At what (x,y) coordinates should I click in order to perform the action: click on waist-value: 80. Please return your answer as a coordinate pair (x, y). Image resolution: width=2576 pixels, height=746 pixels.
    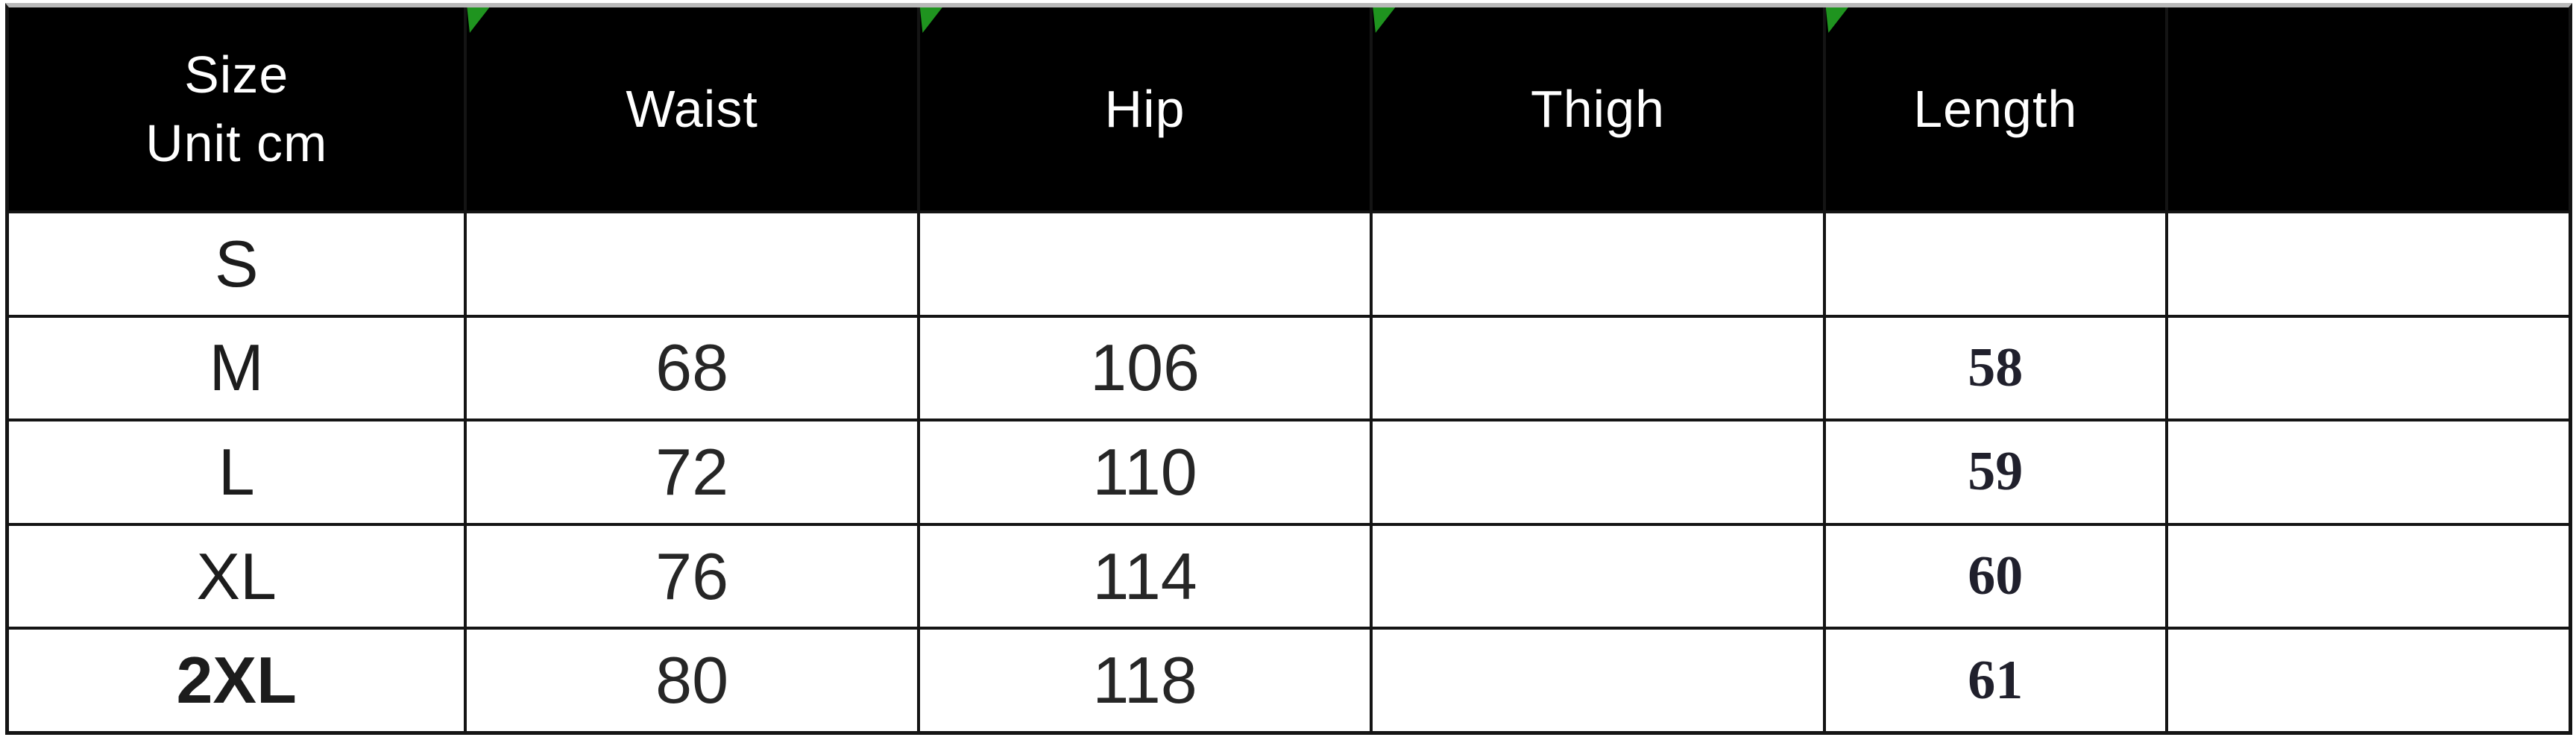
    Looking at the image, I should click on (692, 680).